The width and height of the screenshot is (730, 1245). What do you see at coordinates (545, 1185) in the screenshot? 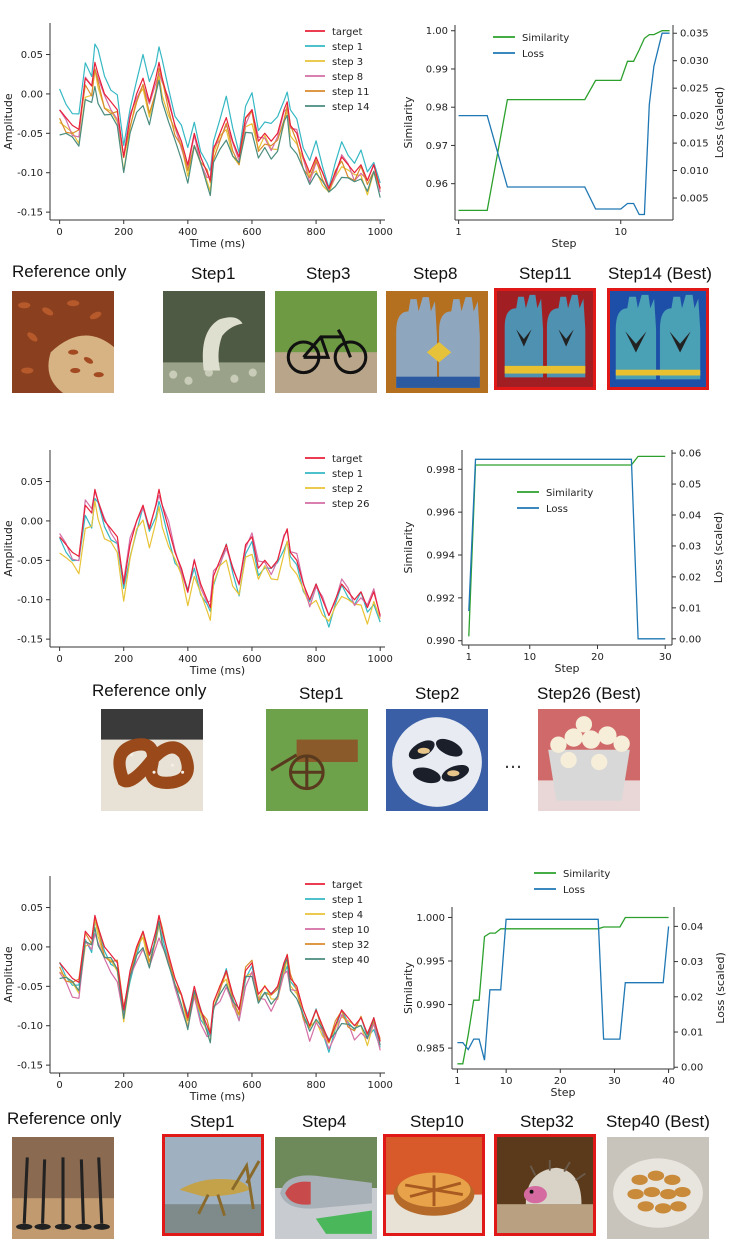
I see `step-image-hedgehog` at bounding box center [545, 1185].